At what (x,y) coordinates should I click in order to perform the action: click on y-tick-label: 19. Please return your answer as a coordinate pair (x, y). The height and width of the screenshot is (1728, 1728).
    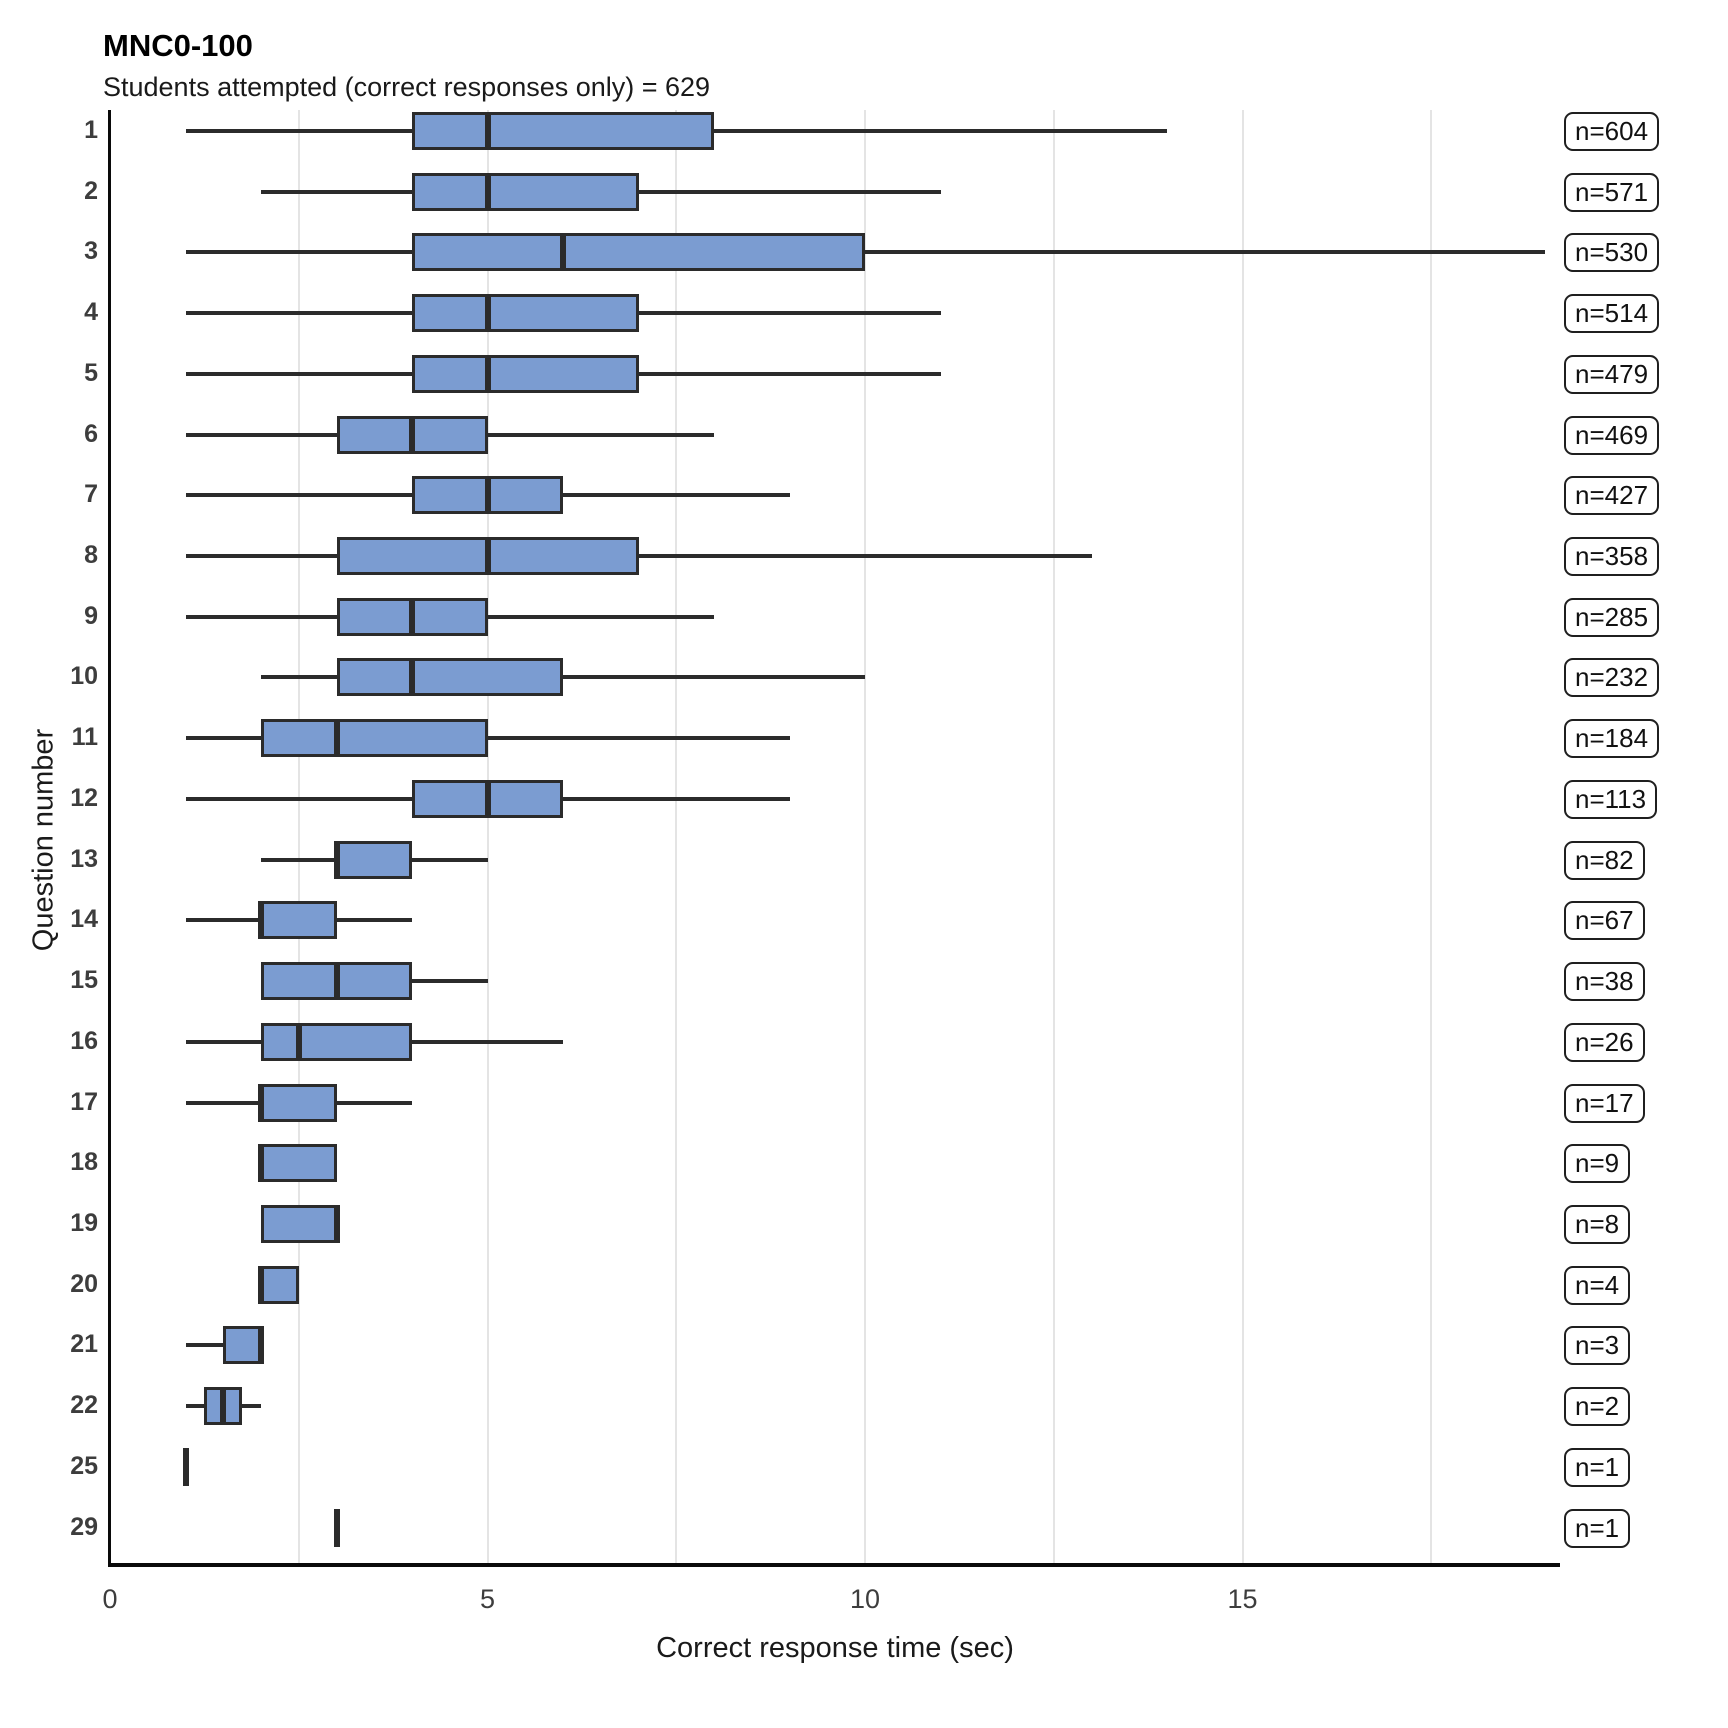
    Looking at the image, I should click on (84, 1222).